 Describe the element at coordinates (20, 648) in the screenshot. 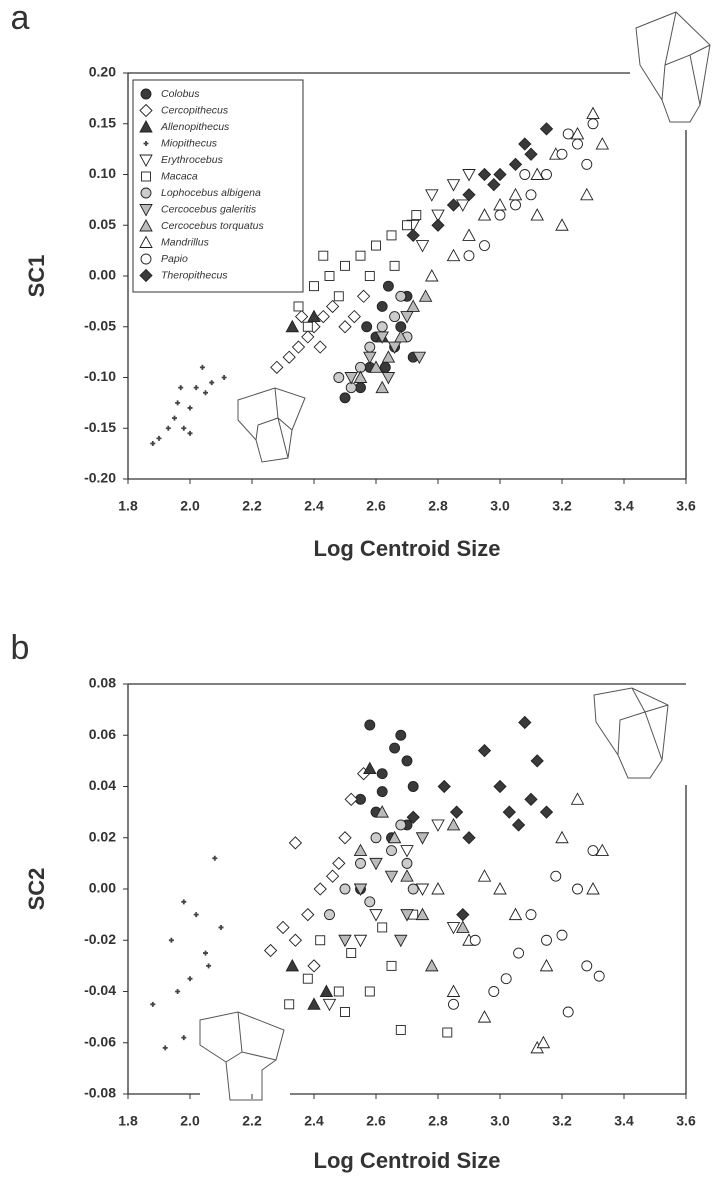

I see `panel-label: b` at that location.